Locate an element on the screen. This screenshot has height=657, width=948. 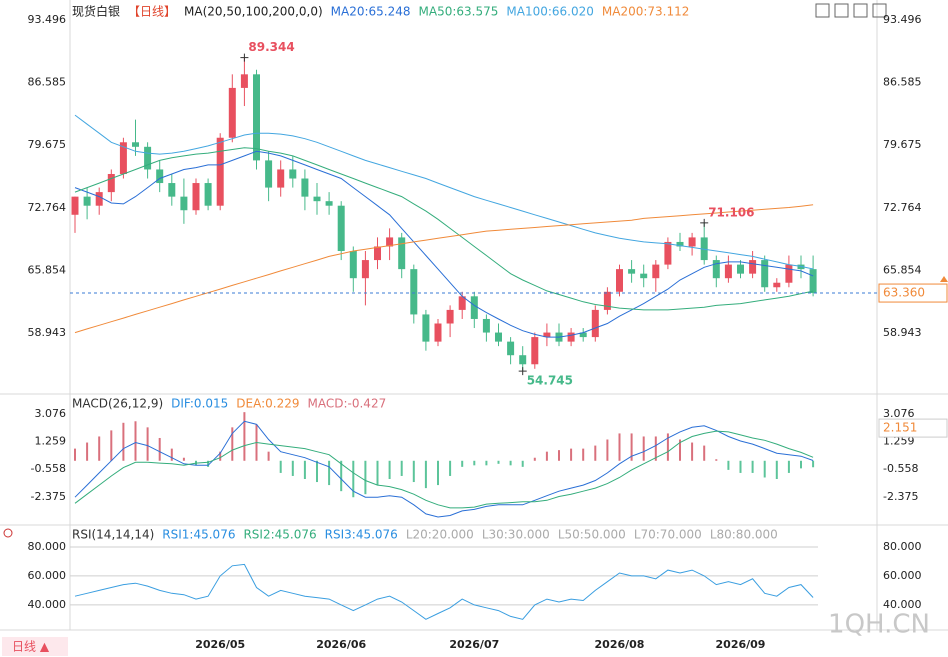
y-tick-label: -0.558 is located at coordinates (48, 468).